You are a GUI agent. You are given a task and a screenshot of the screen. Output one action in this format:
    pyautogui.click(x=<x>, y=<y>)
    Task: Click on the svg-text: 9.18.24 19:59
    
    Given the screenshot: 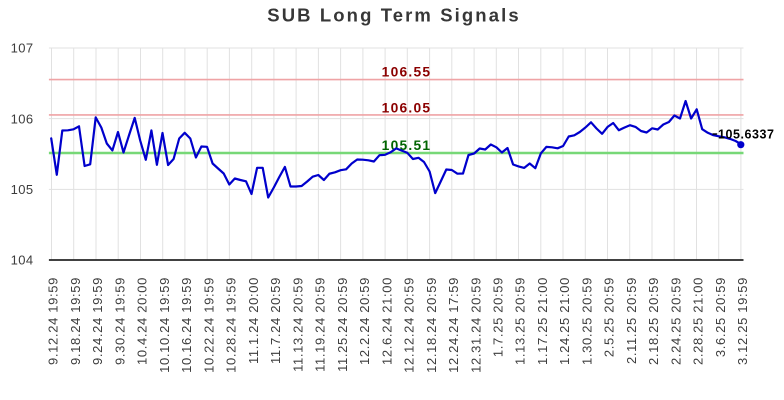 What is the action you would take?
    pyautogui.click(x=75, y=321)
    